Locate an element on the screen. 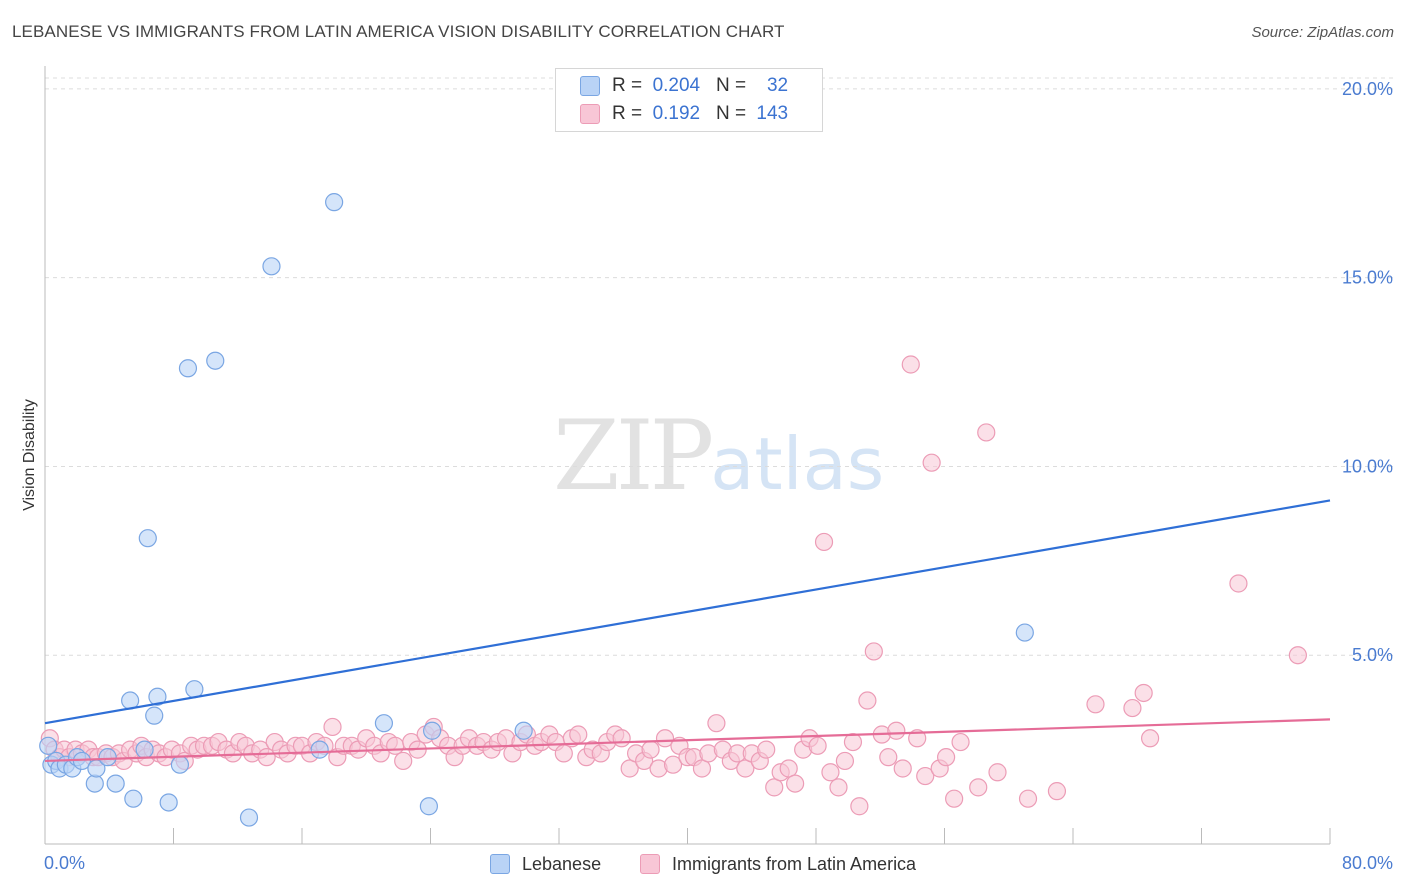 This screenshot has height=892, width=1406. y-tick-label: 10.0% is located at coordinates (1367, 466).